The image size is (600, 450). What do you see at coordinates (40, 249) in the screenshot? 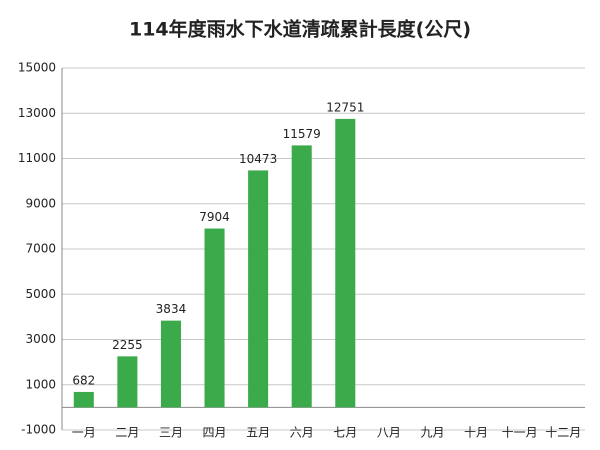
I see `y-tick-label: 7000` at bounding box center [40, 249].